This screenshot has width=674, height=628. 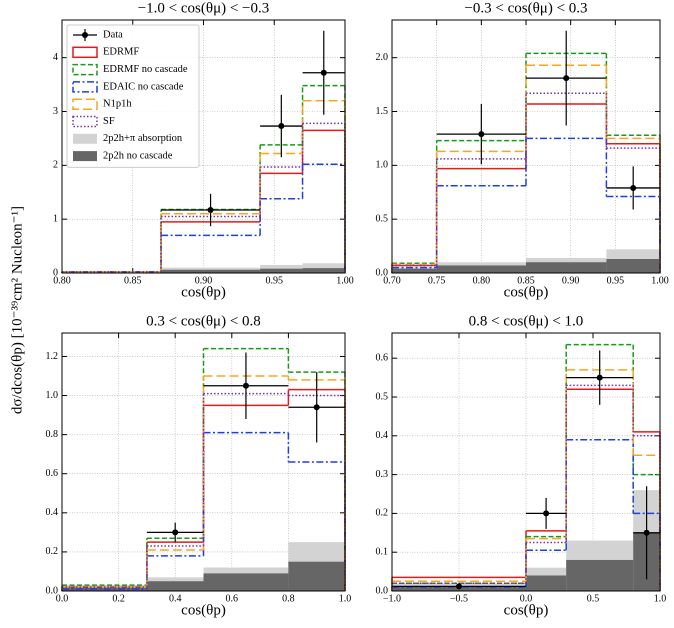 What do you see at coordinates (459, 598) in the screenshot?
I see `x-tick-label: −0.5` at bounding box center [459, 598].